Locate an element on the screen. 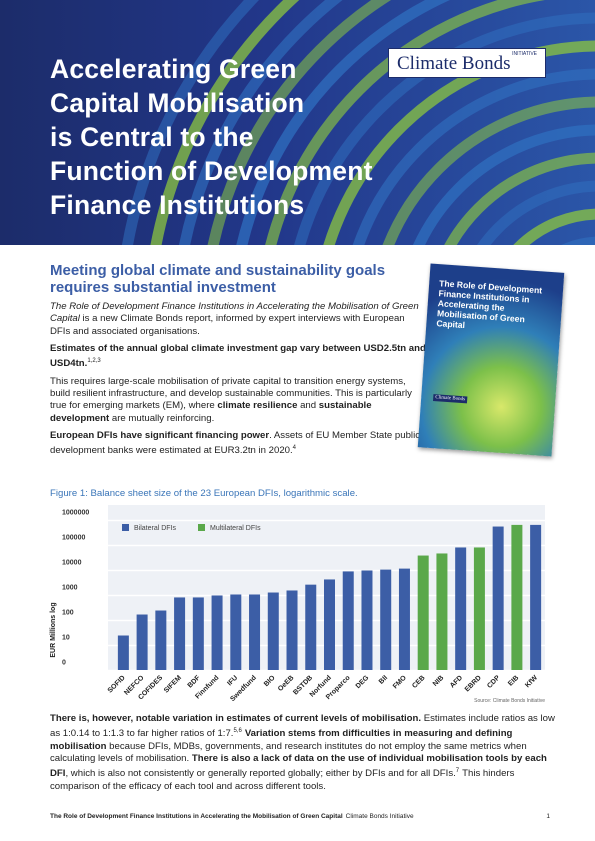 Image resolution: width=595 pixels, height=841 pixels. cover-logo: Climate Bonds is located at coordinates (450, 399).